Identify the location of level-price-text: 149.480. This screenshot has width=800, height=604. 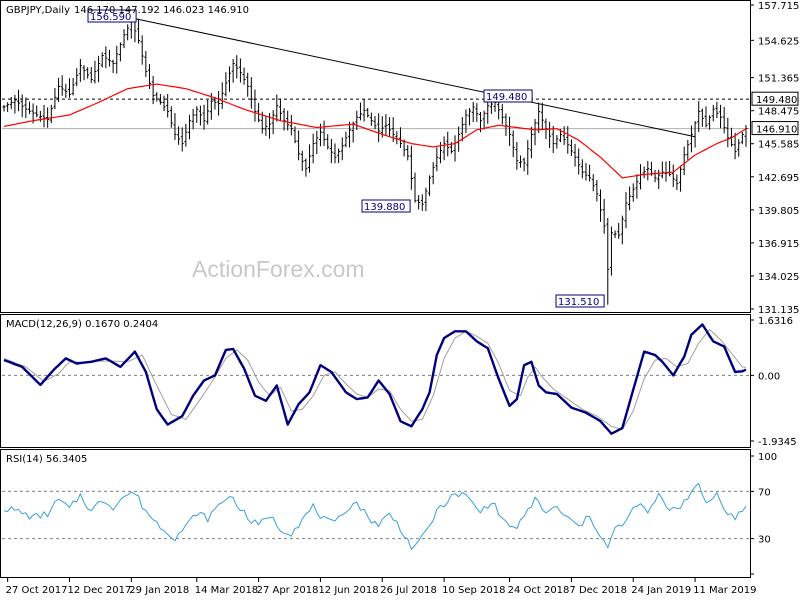
(776, 100).